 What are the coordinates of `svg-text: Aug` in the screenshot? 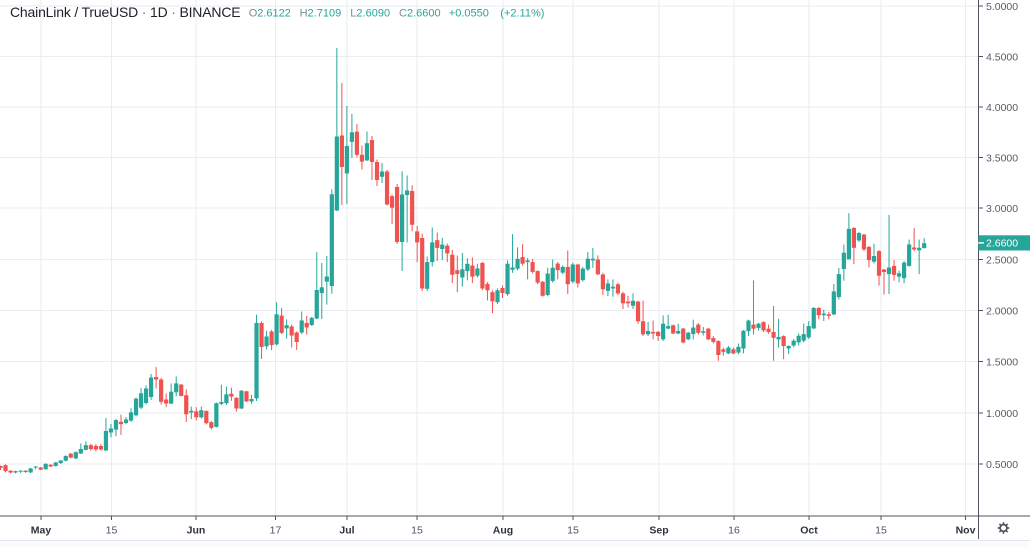 It's located at (503, 531).